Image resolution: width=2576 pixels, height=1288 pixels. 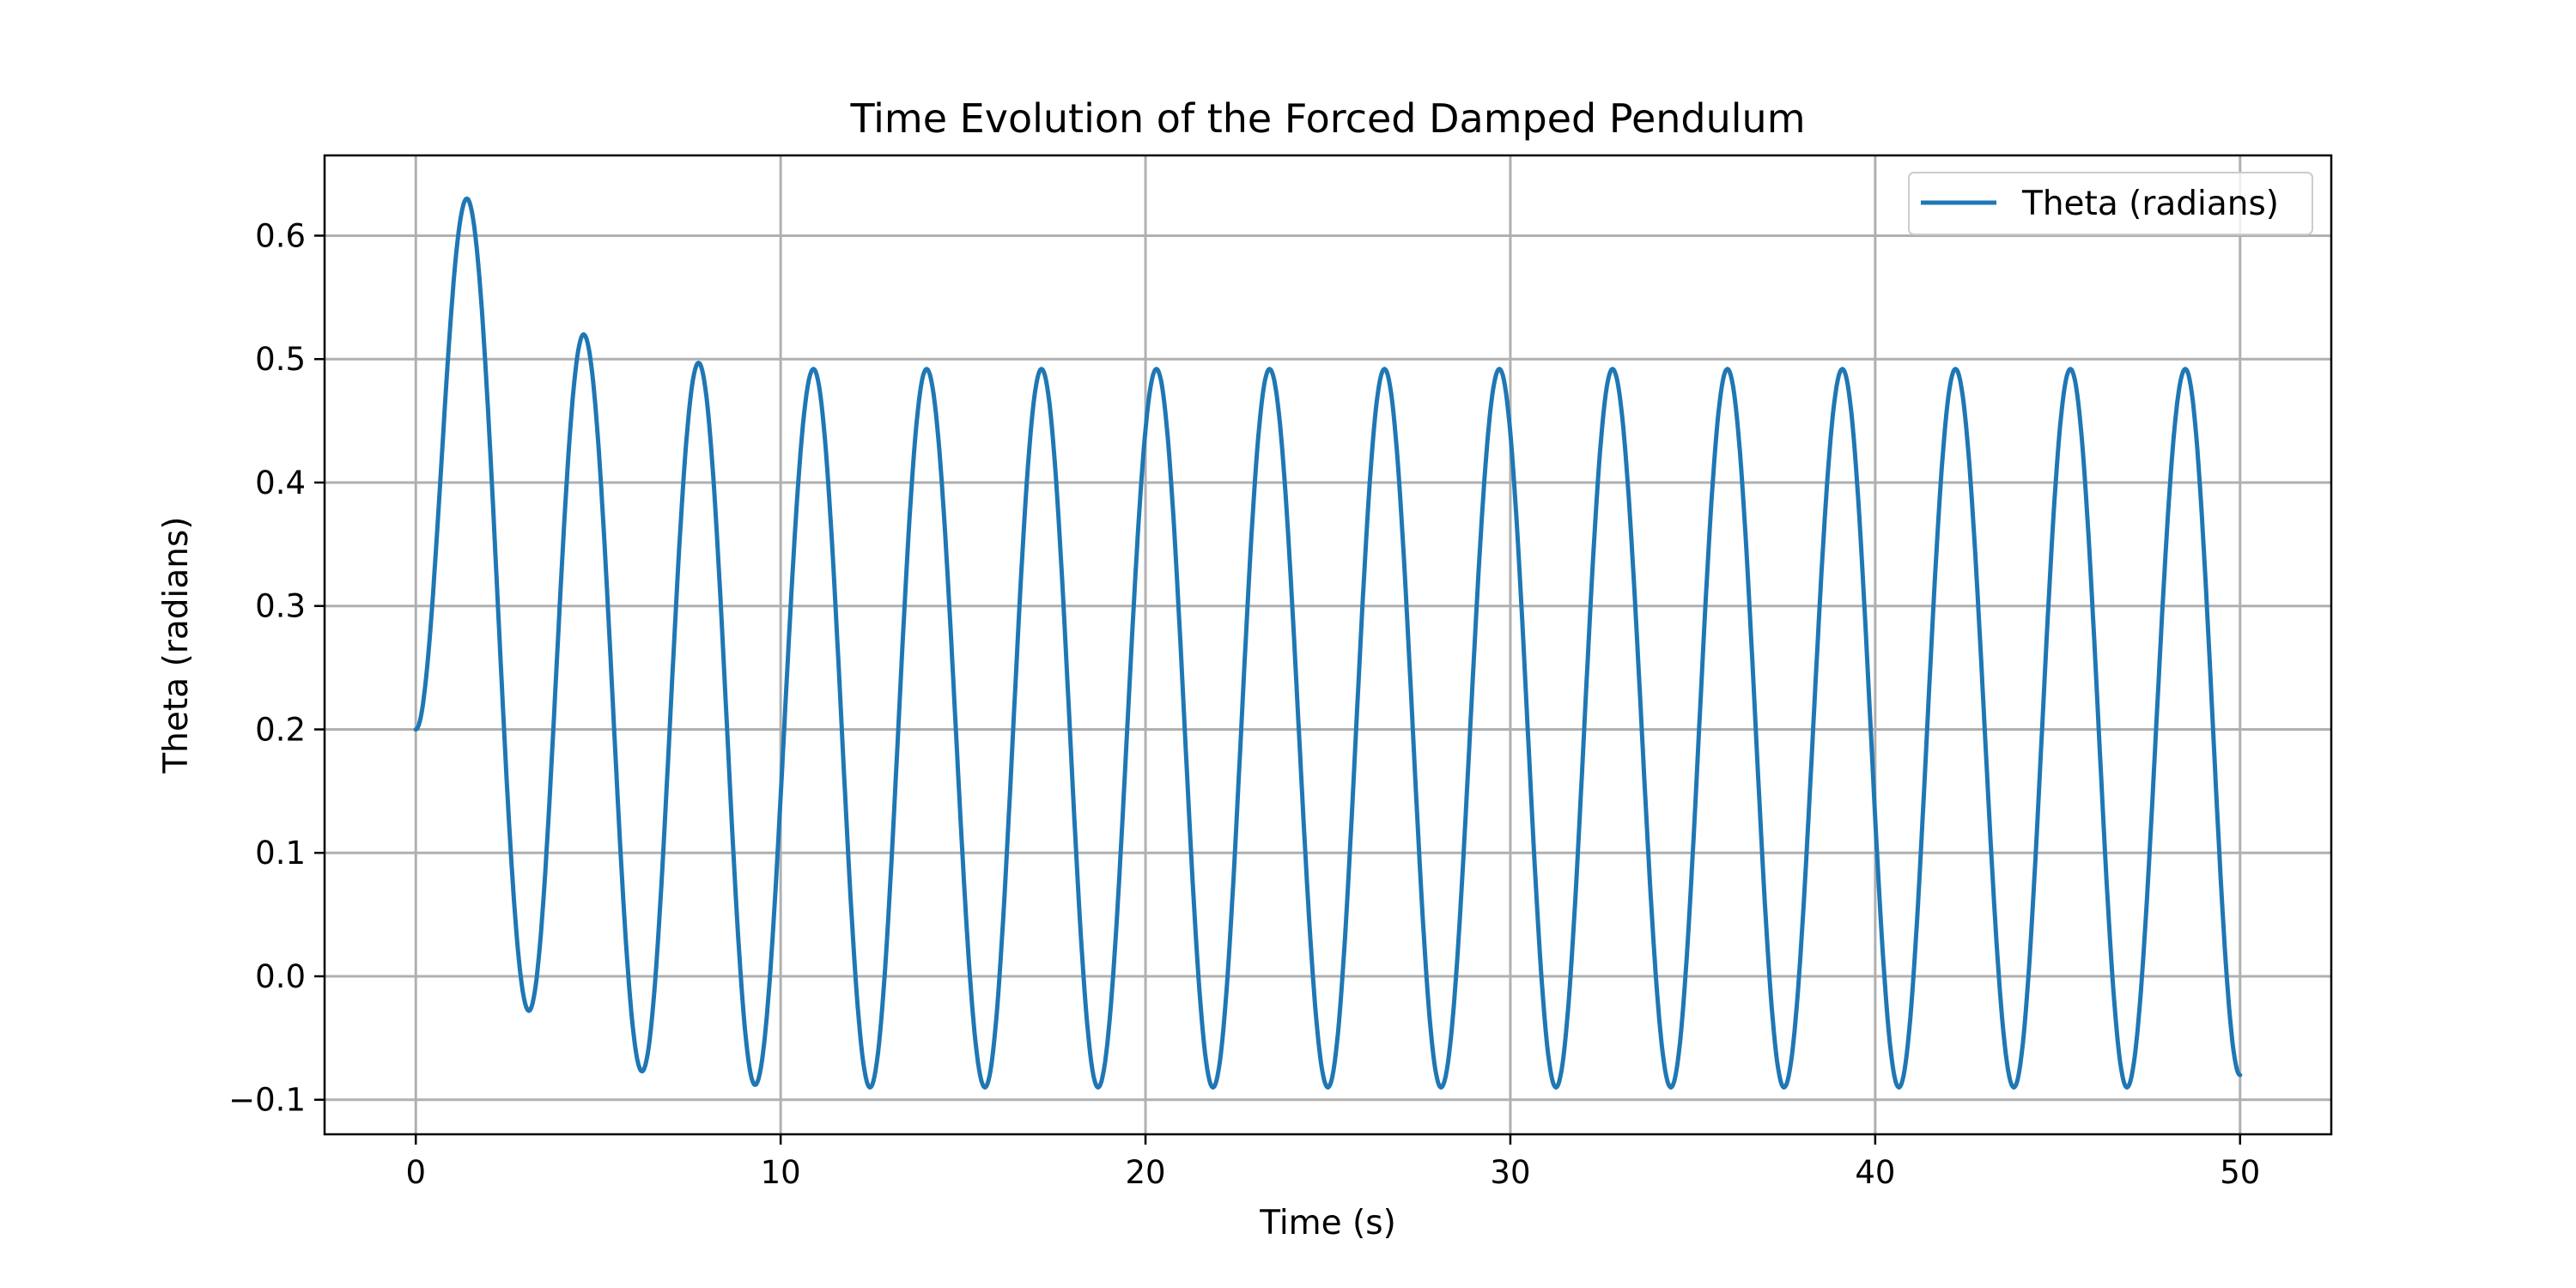 What do you see at coordinates (280, 729) in the screenshot?
I see `y-tick-label: 0.2` at bounding box center [280, 729].